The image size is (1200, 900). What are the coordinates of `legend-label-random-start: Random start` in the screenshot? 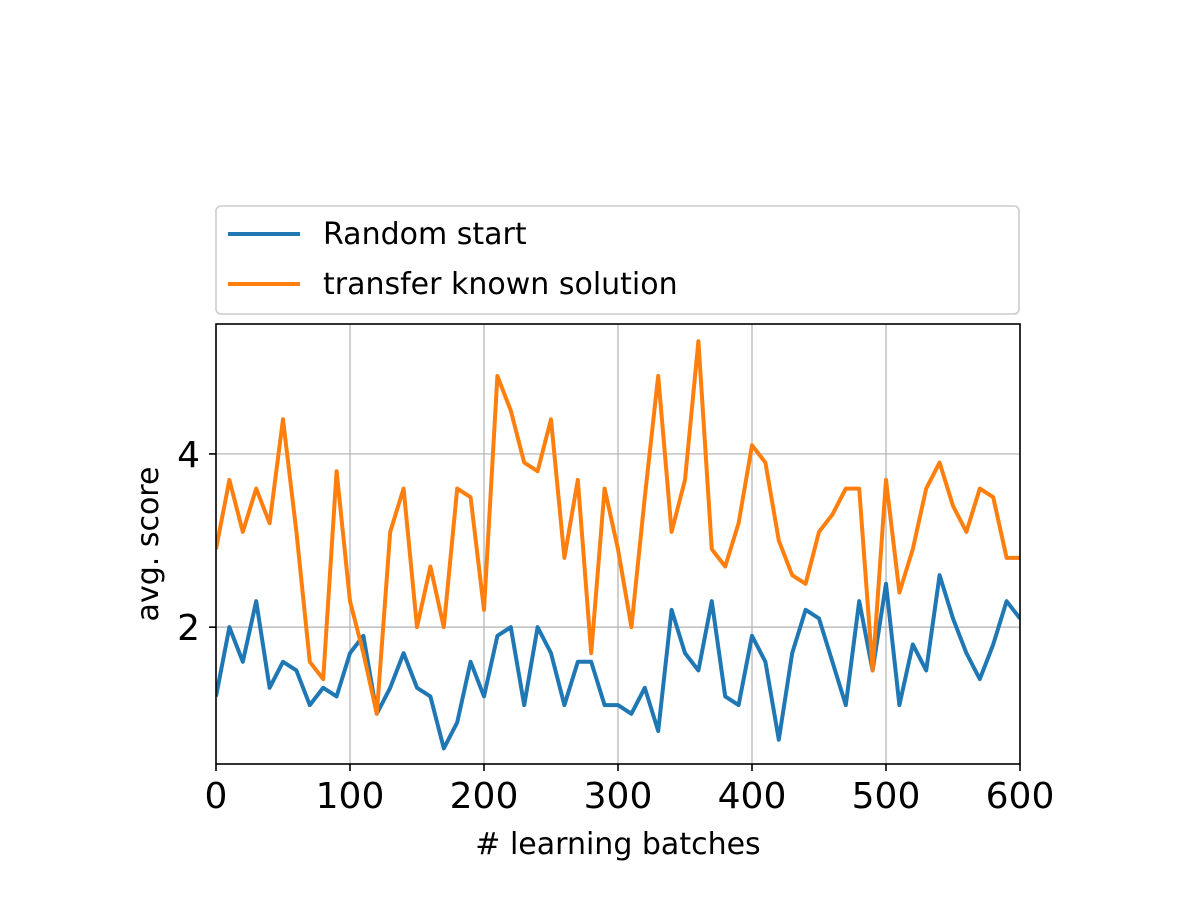 It's located at (425, 234).